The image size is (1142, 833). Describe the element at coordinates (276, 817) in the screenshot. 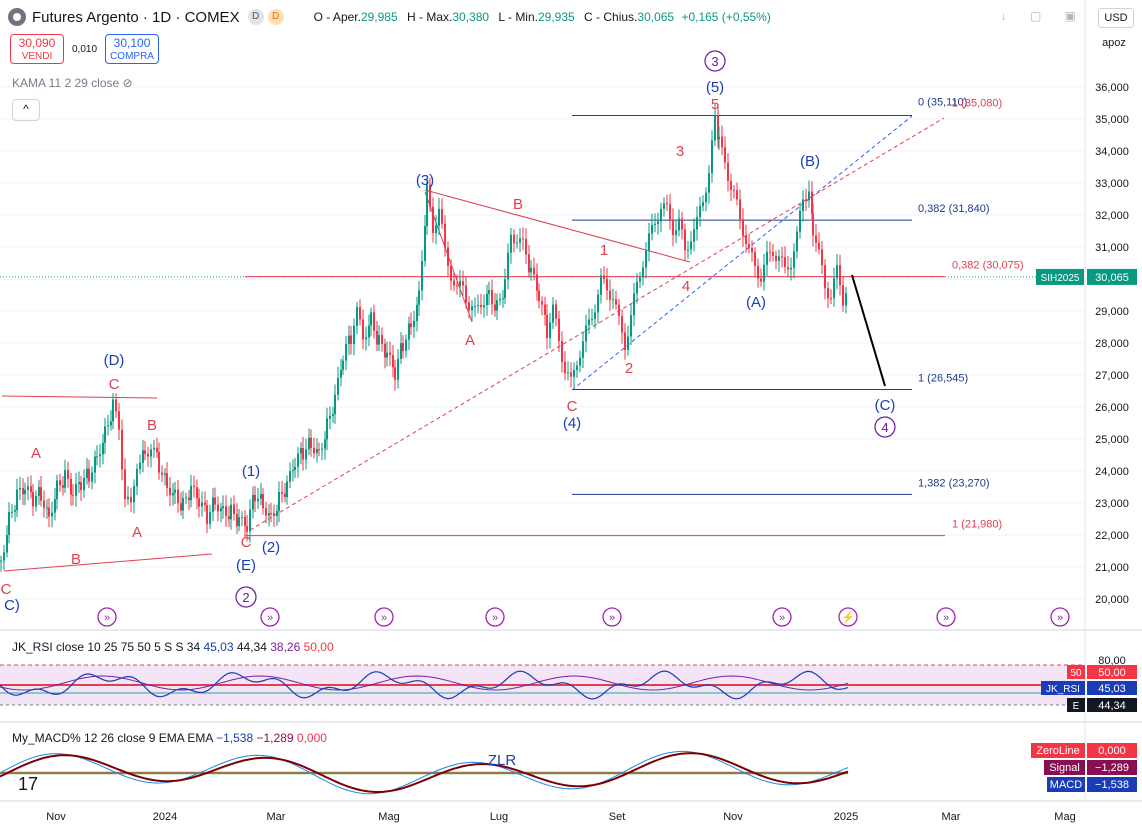

I see `x-tick-label: Mar` at that location.